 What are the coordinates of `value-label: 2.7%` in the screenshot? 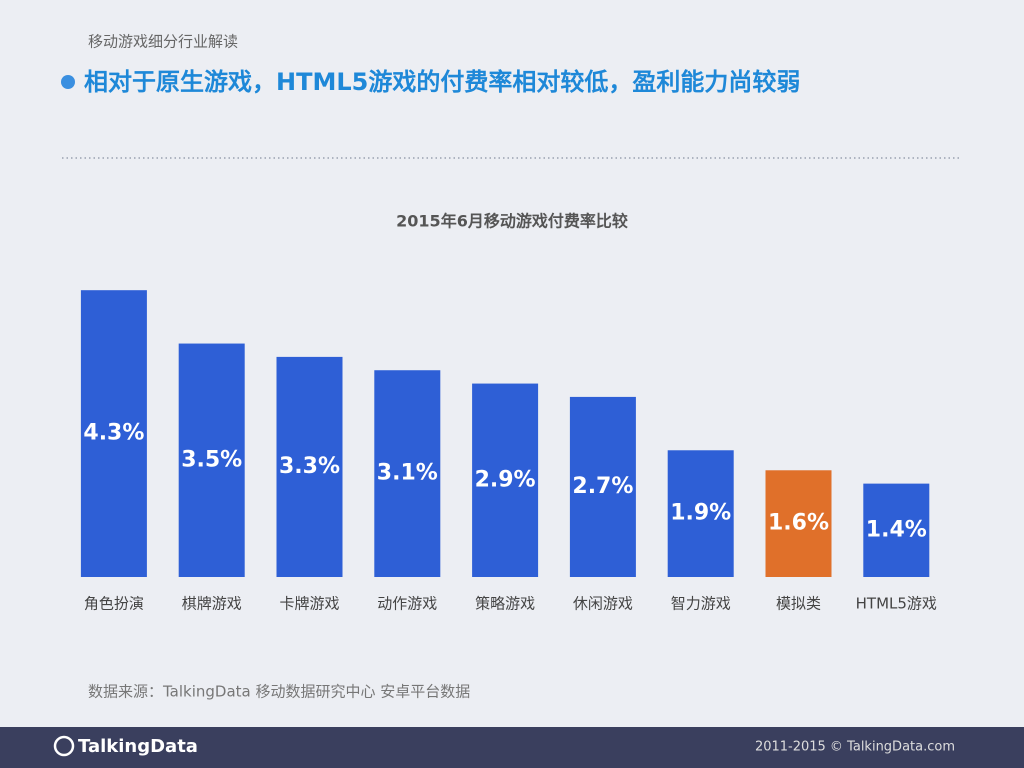 It's located at (602, 486).